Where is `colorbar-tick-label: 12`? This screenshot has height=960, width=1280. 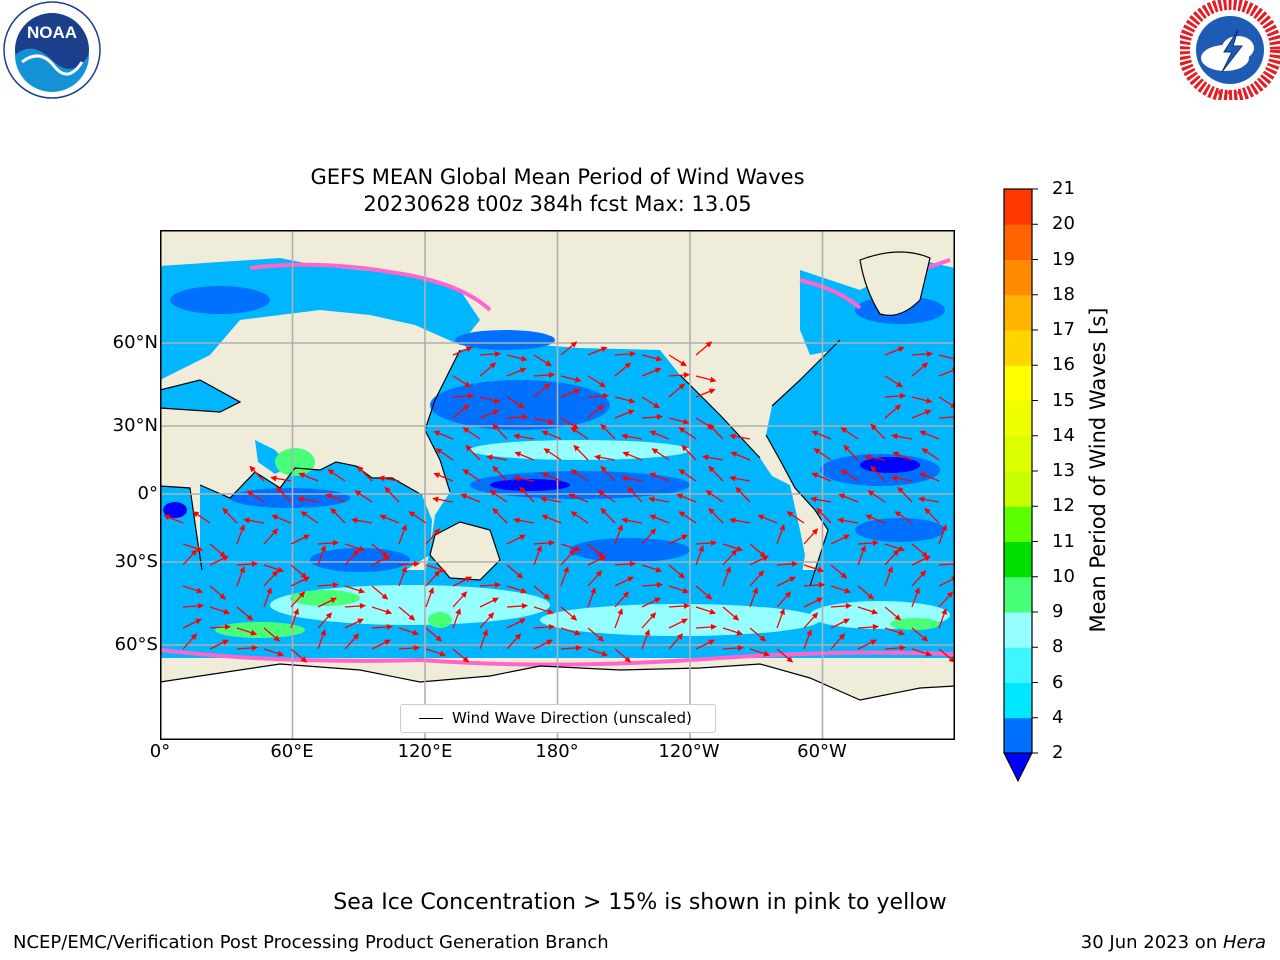 colorbar-tick-label: 12 is located at coordinates (1063, 506).